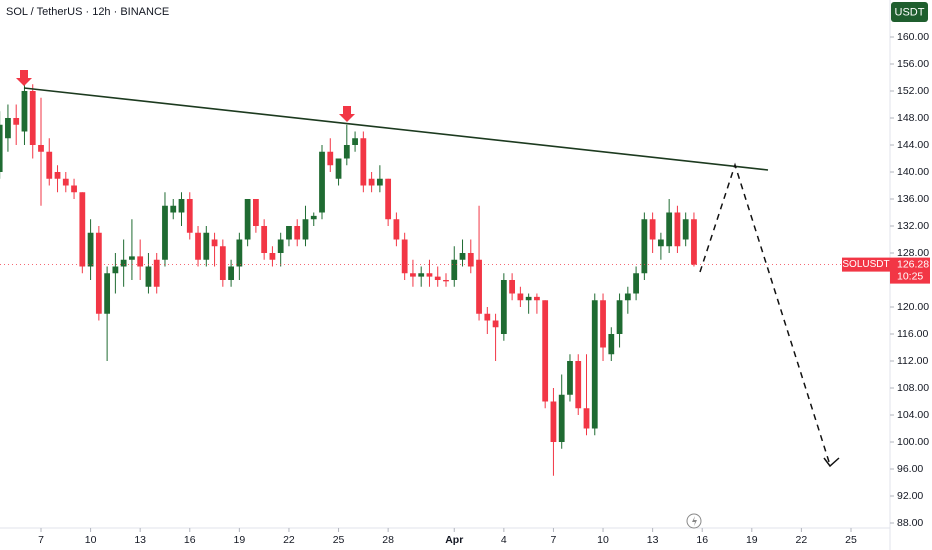  I want to click on y-tick-label: 132.00, so click(913, 226).